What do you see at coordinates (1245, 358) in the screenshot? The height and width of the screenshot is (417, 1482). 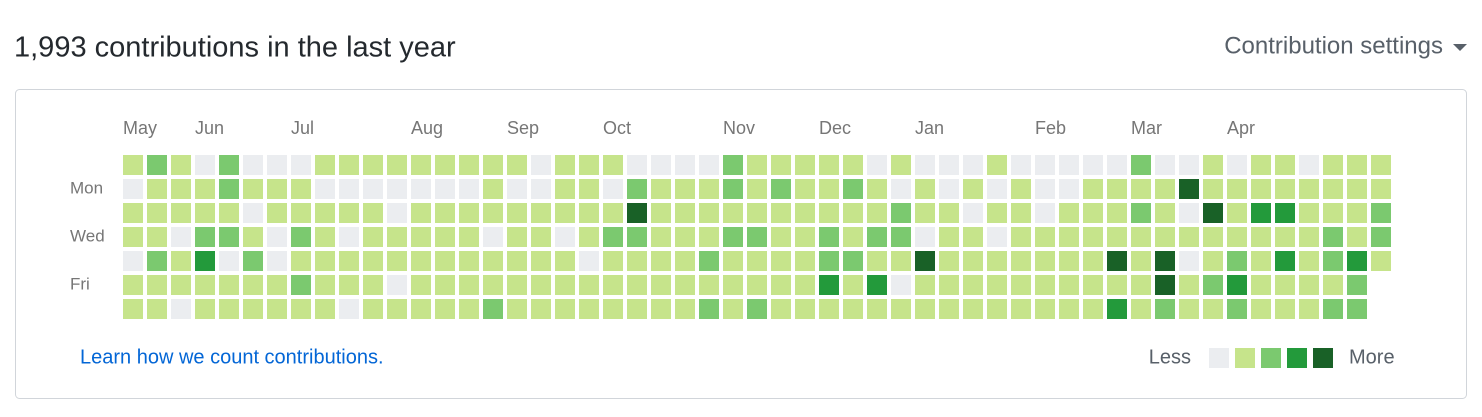 I see `legend-swatch` at bounding box center [1245, 358].